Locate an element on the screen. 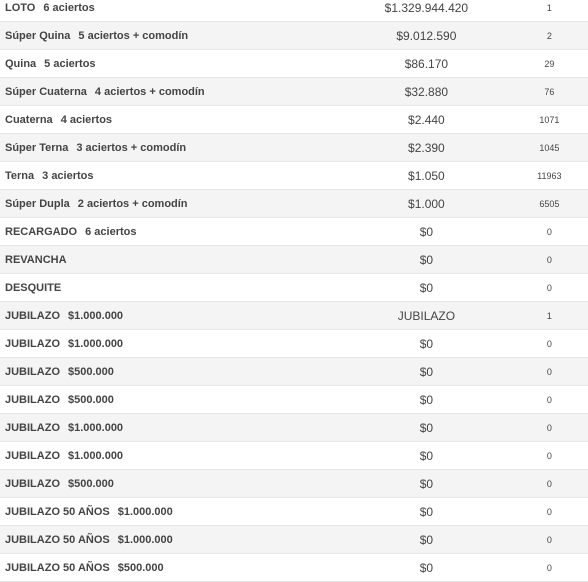  game-detail: 5 aciertos is located at coordinates (70, 63).